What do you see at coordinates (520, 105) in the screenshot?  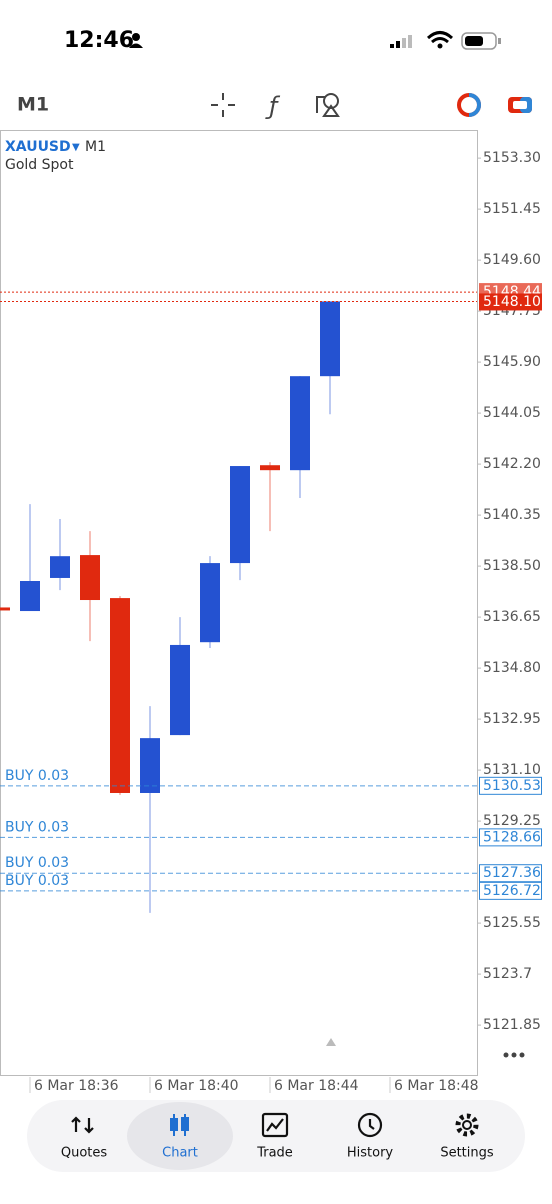 I see `trade-button` at bounding box center [520, 105].